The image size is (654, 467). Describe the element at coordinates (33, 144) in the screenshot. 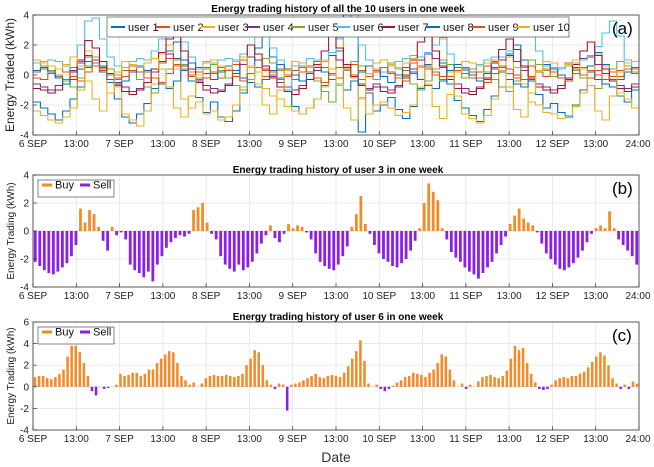

I see `x-tick-label: 6 SEP` at that location.